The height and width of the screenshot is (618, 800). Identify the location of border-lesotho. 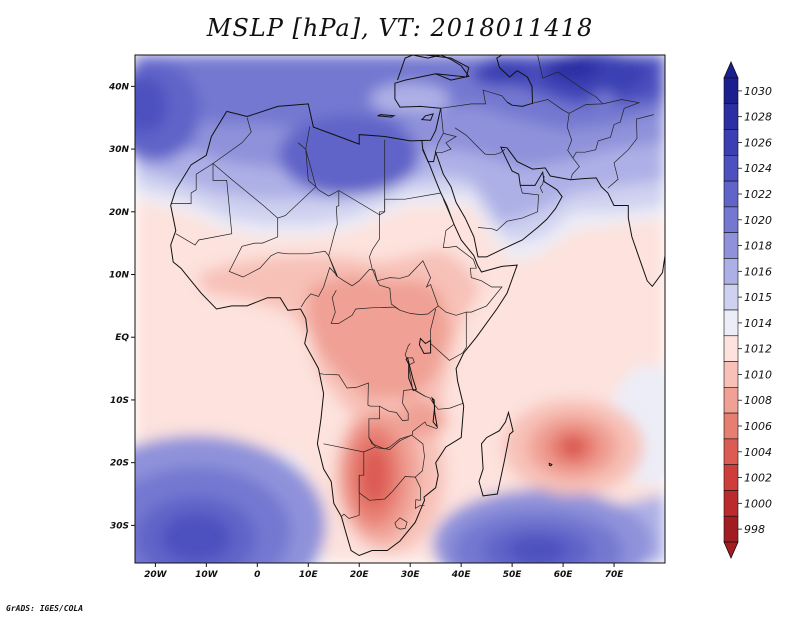
(401, 523).